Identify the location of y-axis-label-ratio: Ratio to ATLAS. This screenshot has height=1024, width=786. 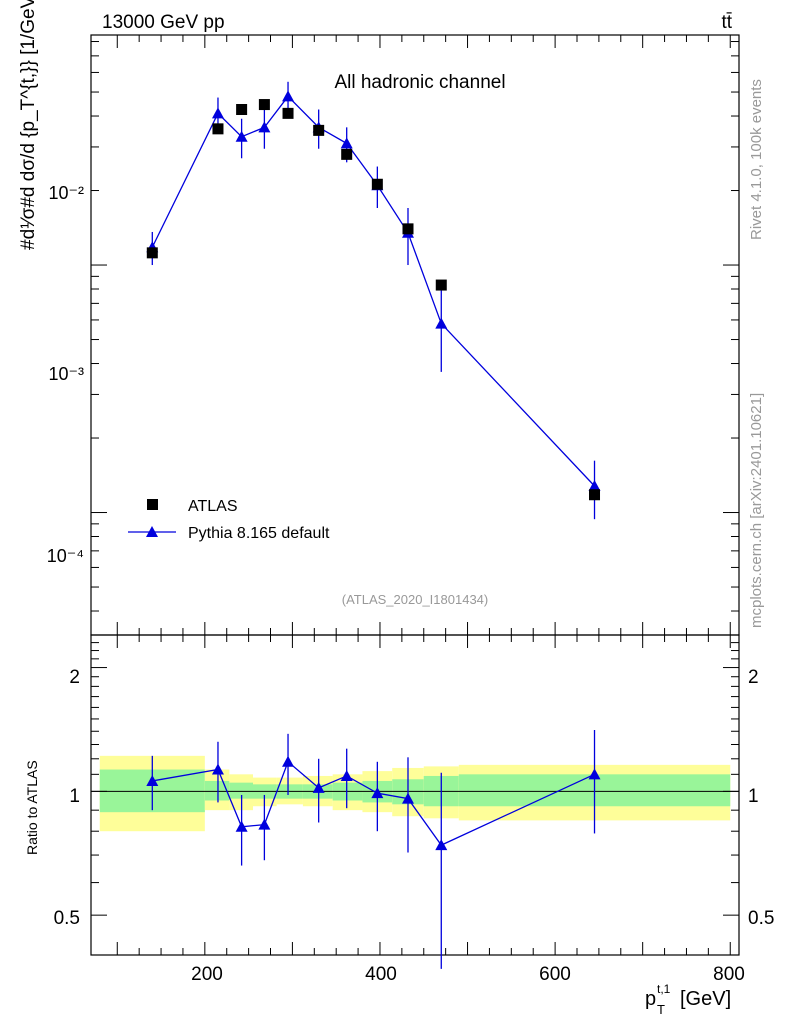
(32, 807).